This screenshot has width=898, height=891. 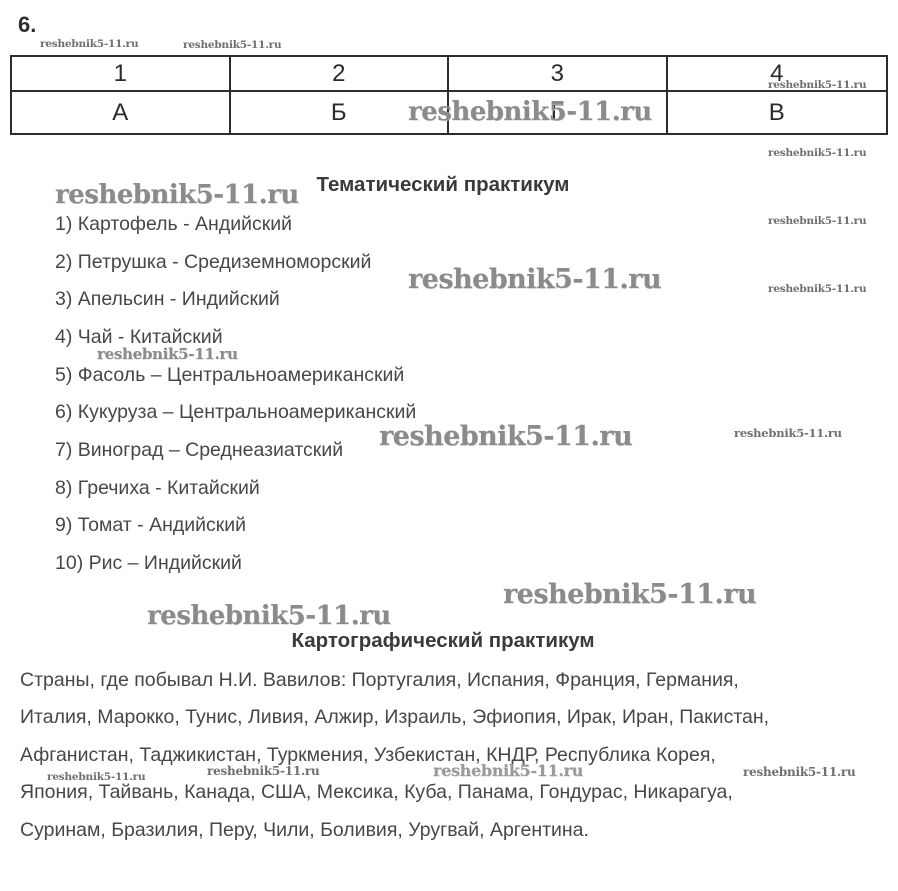 What do you see at coordinates (157, 487) in the screenshot?
I see `list-item: 8) Гречиха - Китайский` at bounding box center [157, 487].